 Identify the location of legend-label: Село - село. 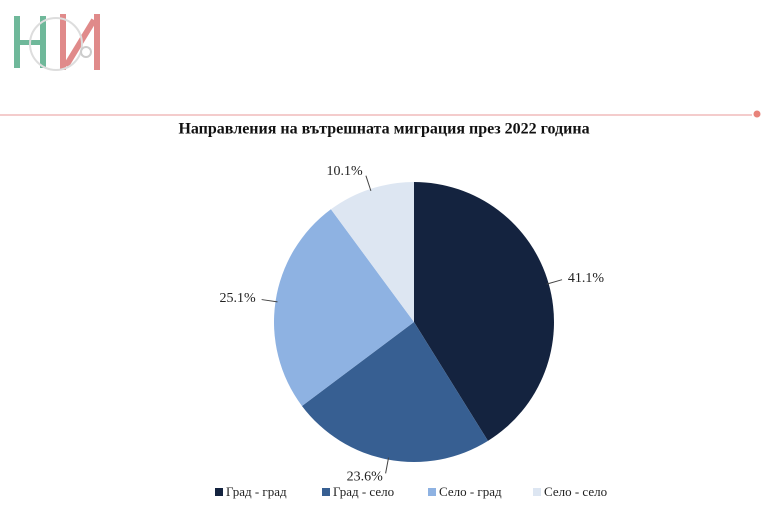
(575, 491).